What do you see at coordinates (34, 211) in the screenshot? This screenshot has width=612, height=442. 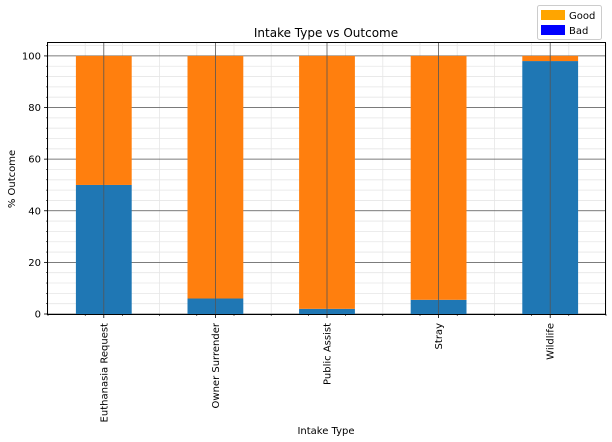 I see `y-tick-label: 40` at bounding box center [34, 211].